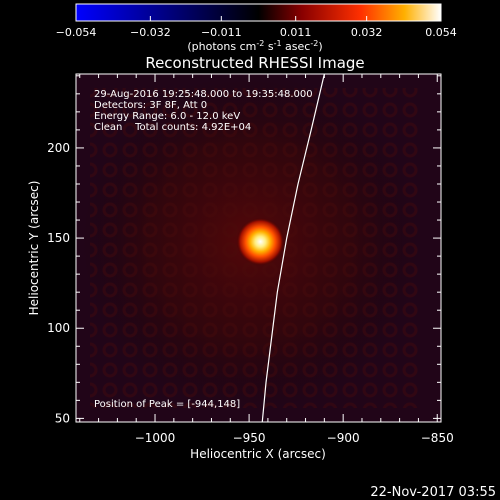 The height and width of the screenshot is (500, 500). Describe the element at coordinates (254, 63) in the screenshot. I see `chart-title: Reconstructed RHESSI Image` at that location.